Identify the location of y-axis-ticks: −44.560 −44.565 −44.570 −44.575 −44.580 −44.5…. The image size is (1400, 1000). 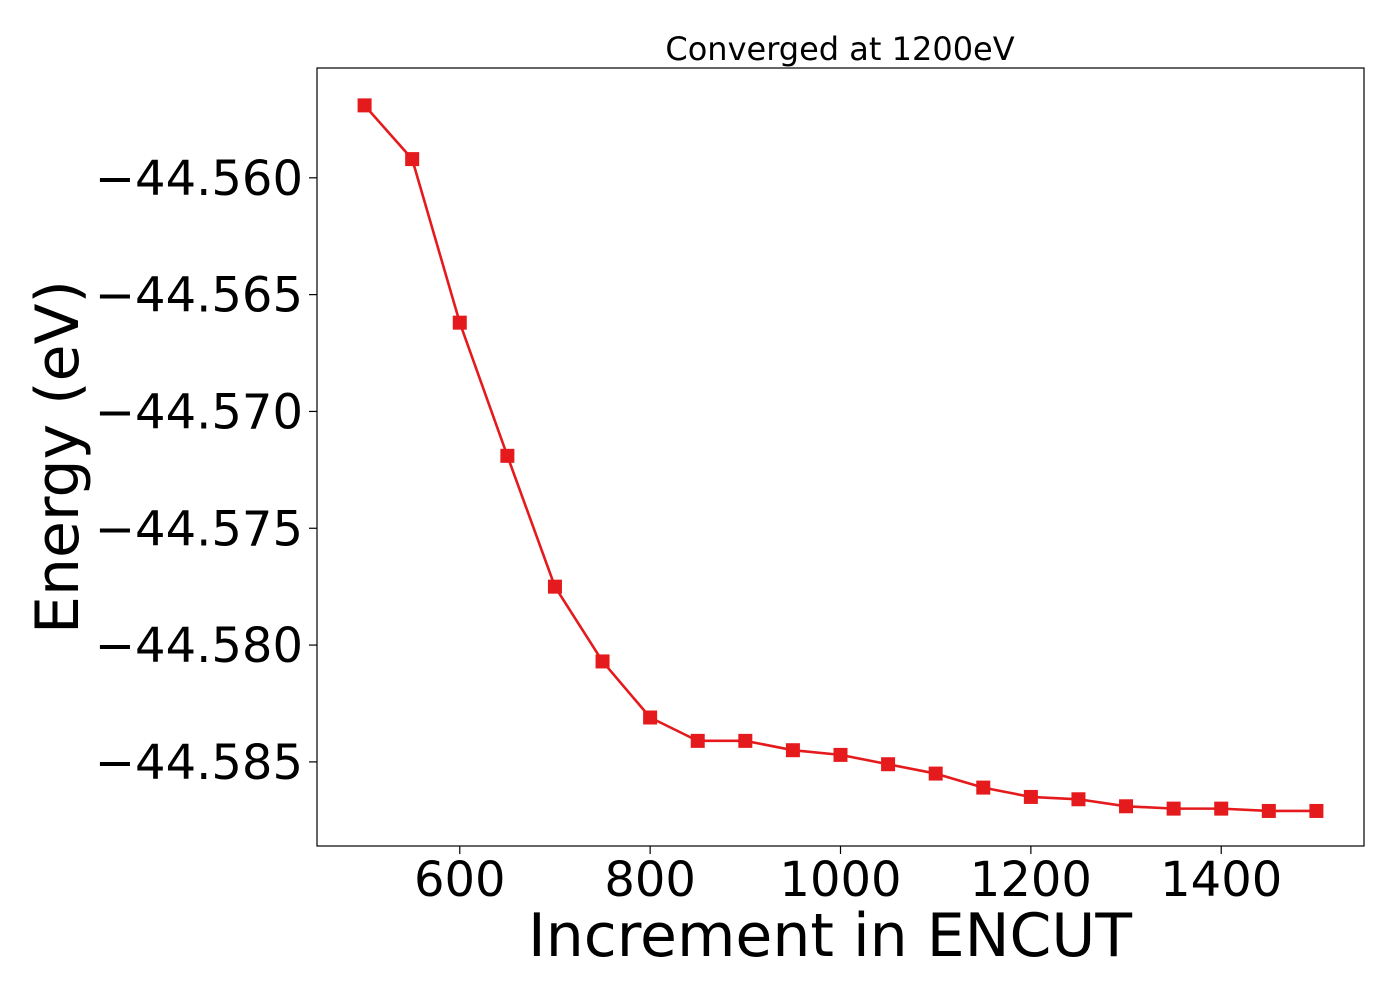
(206, 471).